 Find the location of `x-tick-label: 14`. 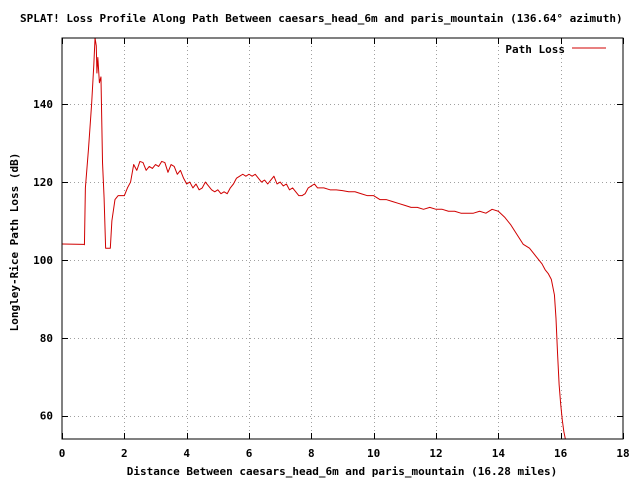

x-tick-label: 14 is located at coordinates (499, 453).